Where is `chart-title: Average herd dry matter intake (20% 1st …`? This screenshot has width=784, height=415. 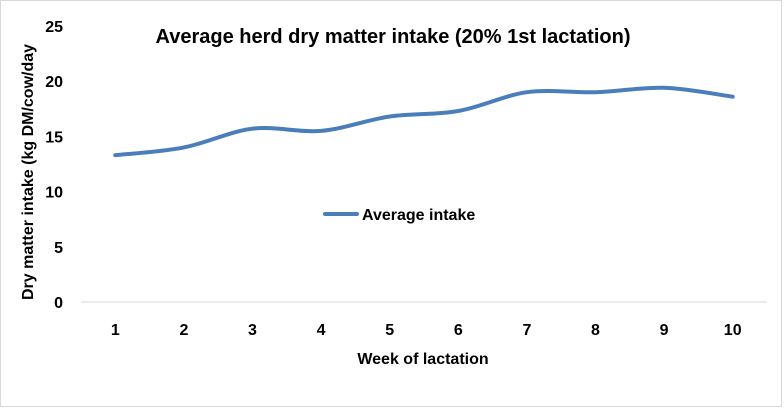
chart-title: Average herd dry matter intake (20% 1st … is located at coordinates (393, 37).